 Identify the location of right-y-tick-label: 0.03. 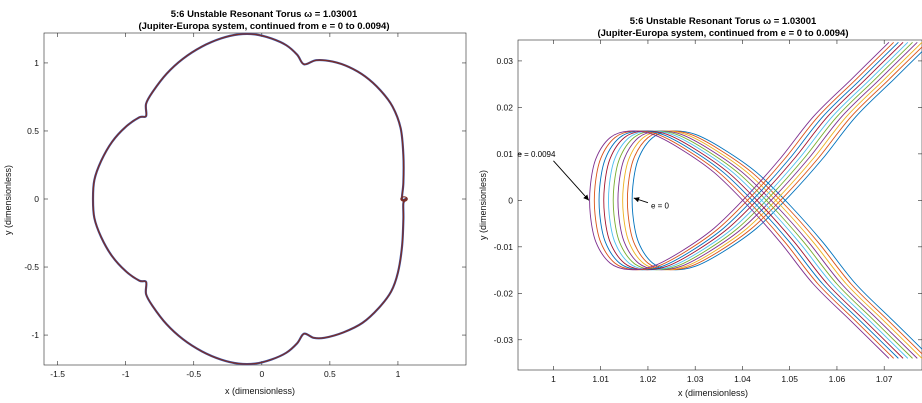
(504, 61).